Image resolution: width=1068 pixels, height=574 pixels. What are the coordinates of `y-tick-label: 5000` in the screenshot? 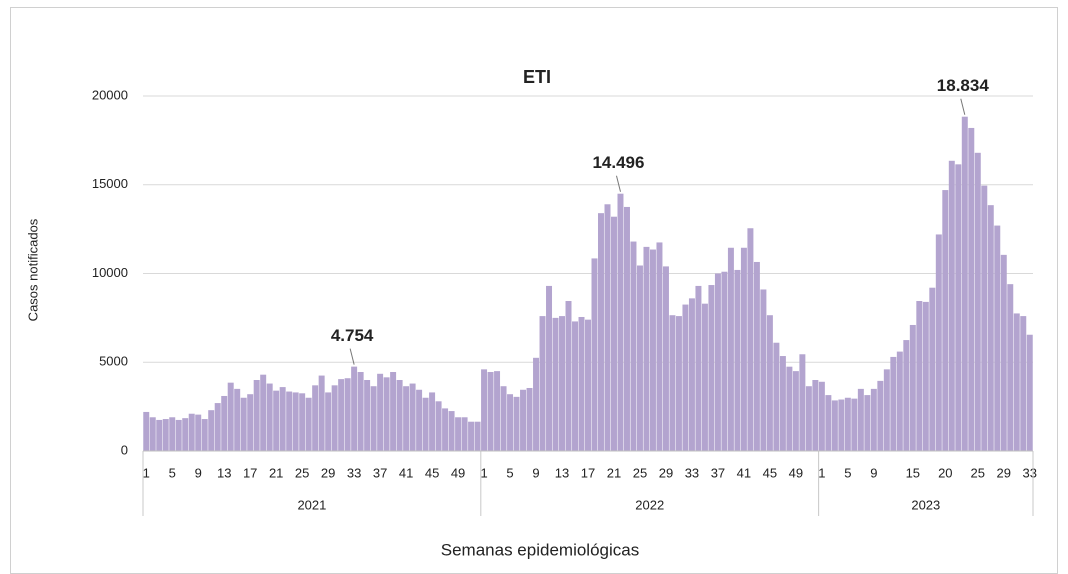 It's located at (113, 361).